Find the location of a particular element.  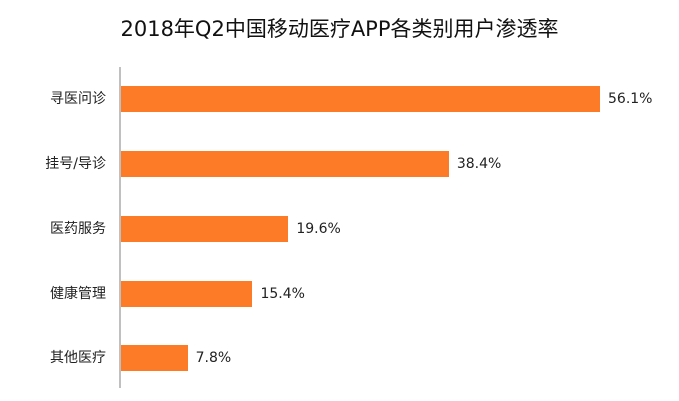

category-axis-line is located at coordinates (120, 227).